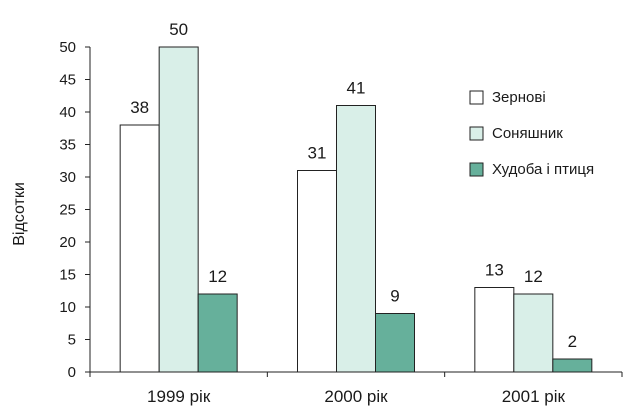  What do you see at coordinates (72, 372) in the screenshot?
I see `y-tick-label: 0` at bounding box center [72, 372].